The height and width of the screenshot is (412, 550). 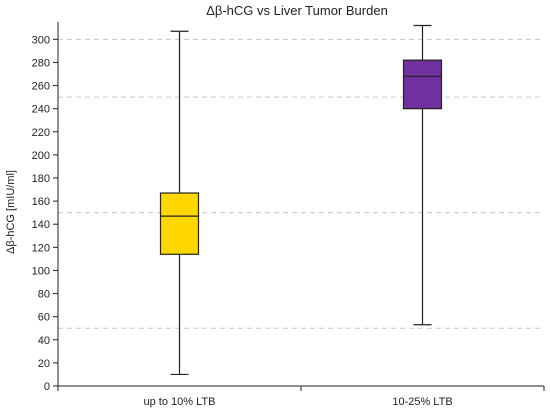 What do you see at coordinates (41, 179) in the screenshot?
I see `y-tick-label: 180` at bounding box center [41, 179].